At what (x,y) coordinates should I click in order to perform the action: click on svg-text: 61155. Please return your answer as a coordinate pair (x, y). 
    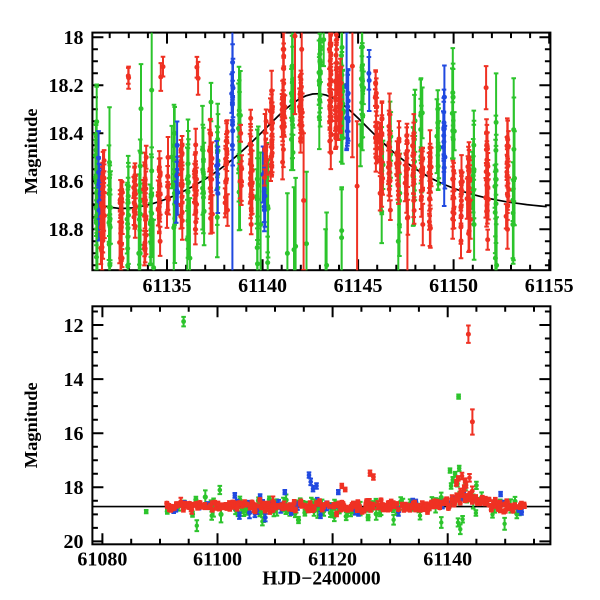
    Looking at the image, I should click on (549, 286).